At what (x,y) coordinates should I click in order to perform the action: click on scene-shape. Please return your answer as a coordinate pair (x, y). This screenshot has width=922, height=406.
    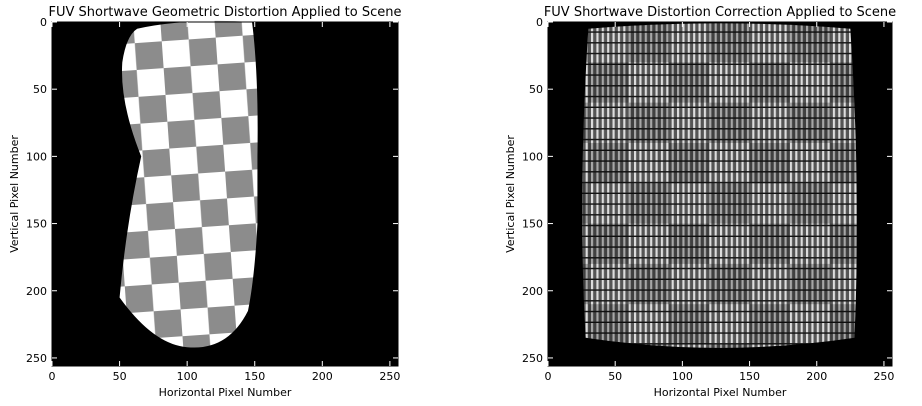
    Looking at the image, I should click on (188, 184).